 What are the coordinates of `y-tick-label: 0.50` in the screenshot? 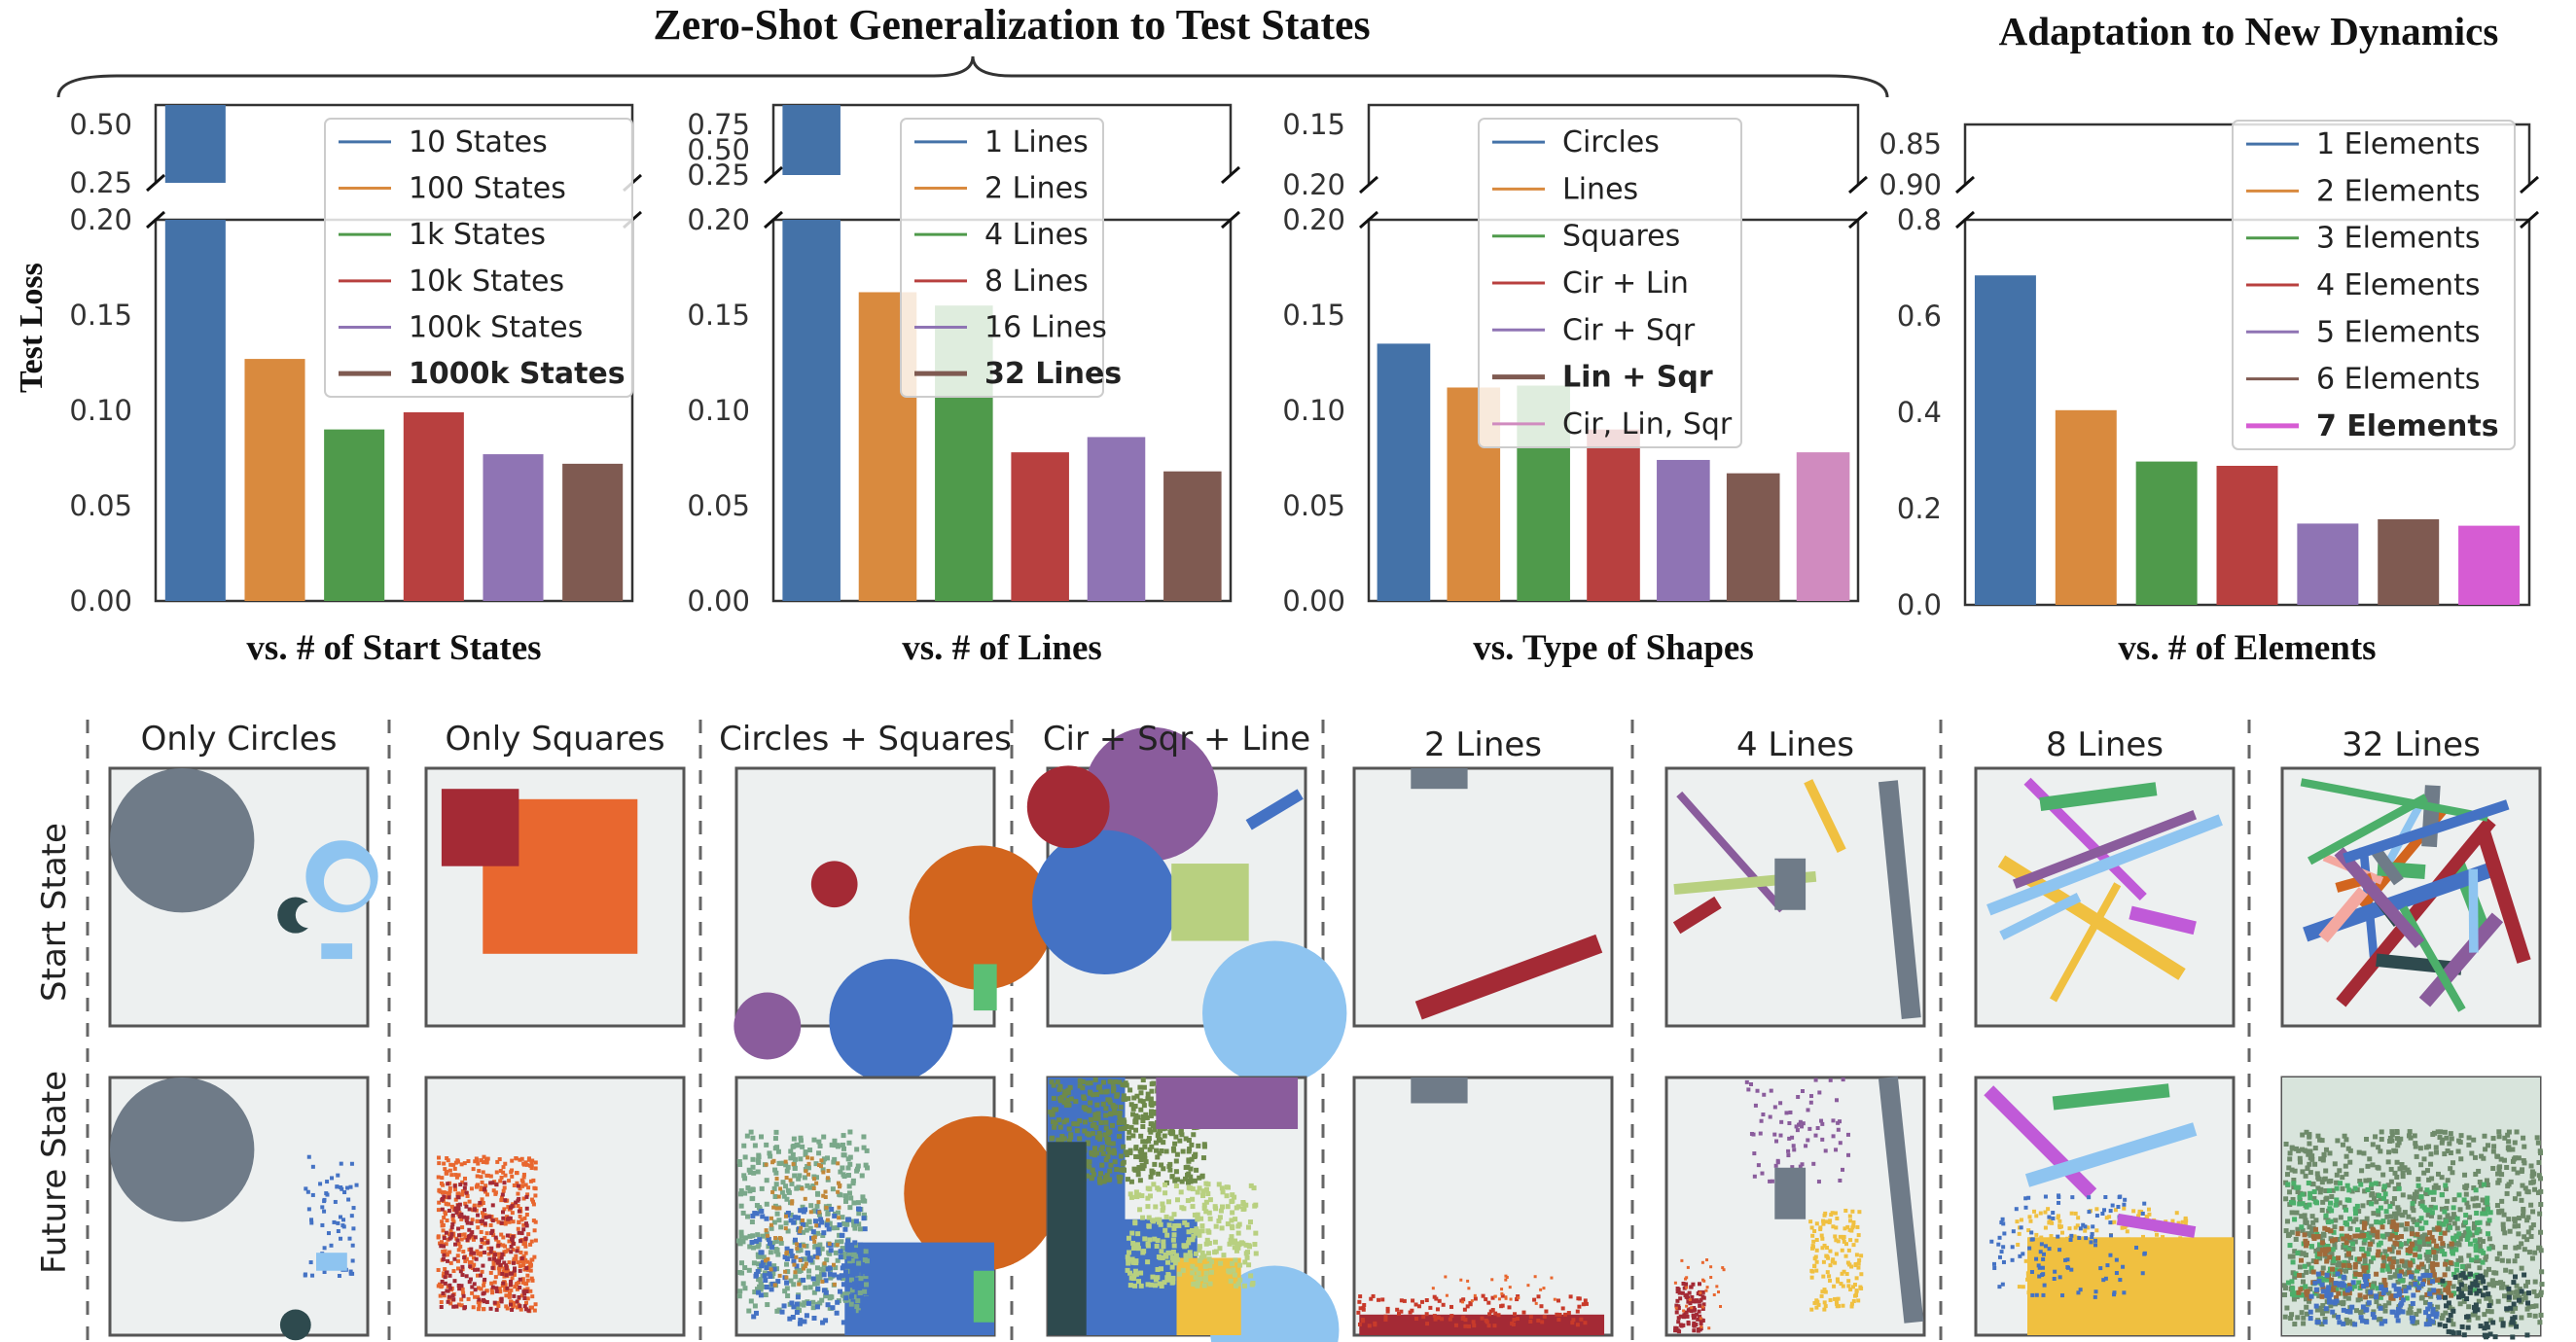 It's located at (718, 150).